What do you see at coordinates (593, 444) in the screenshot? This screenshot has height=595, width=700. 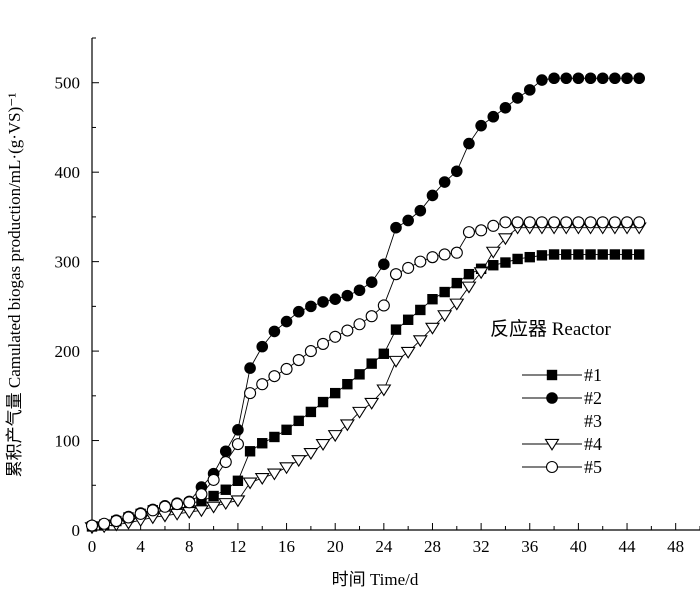 I see `legend-label: #4` at bounding box center [593, 444].